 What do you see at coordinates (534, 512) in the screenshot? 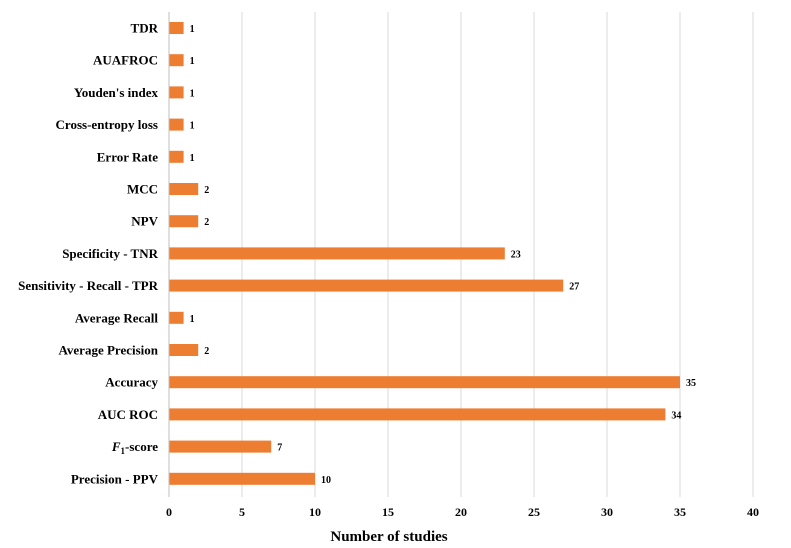
I see `x-tick-25: 25` at bounding box center [534, 512].